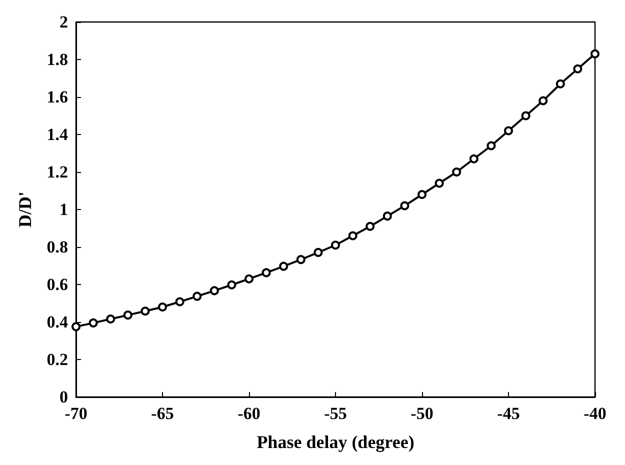 The width and height of the screenshot is (625, 465). I want to click on y-tick-label: 2, so click(64, 22).